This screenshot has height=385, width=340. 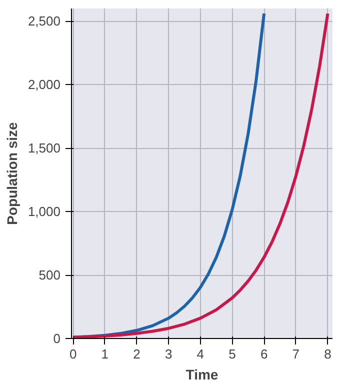 What do you see at coordinates (105, 354) in the screenshot?
I see `x-tick-label: 1` at bounding box center [105, 354].